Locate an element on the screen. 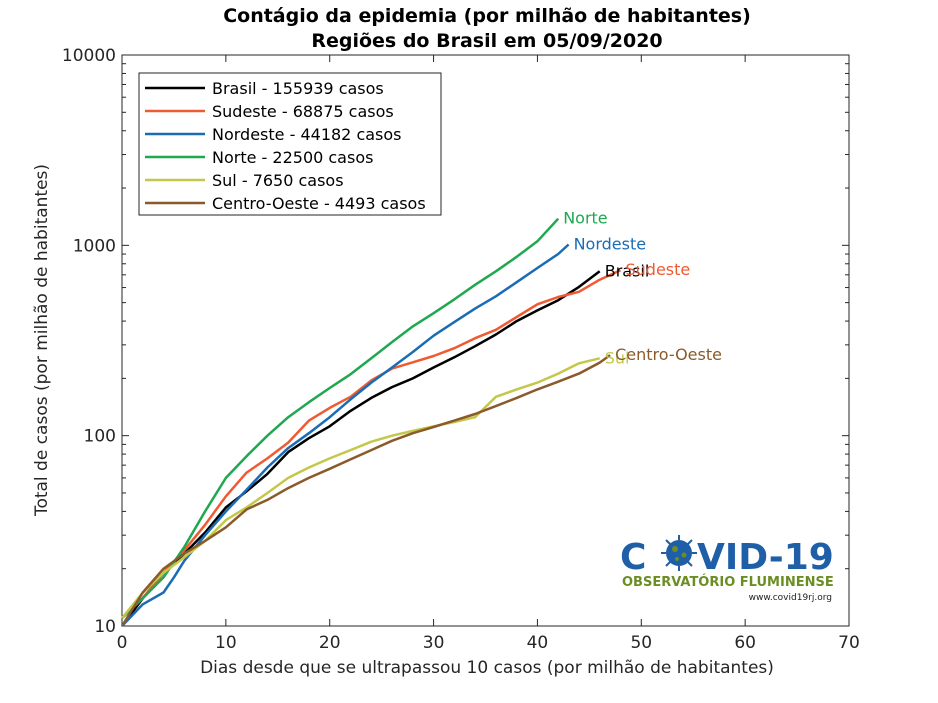 The image size is (938, 703). x-tick-label: 40 is located at coordinates (538, 643).